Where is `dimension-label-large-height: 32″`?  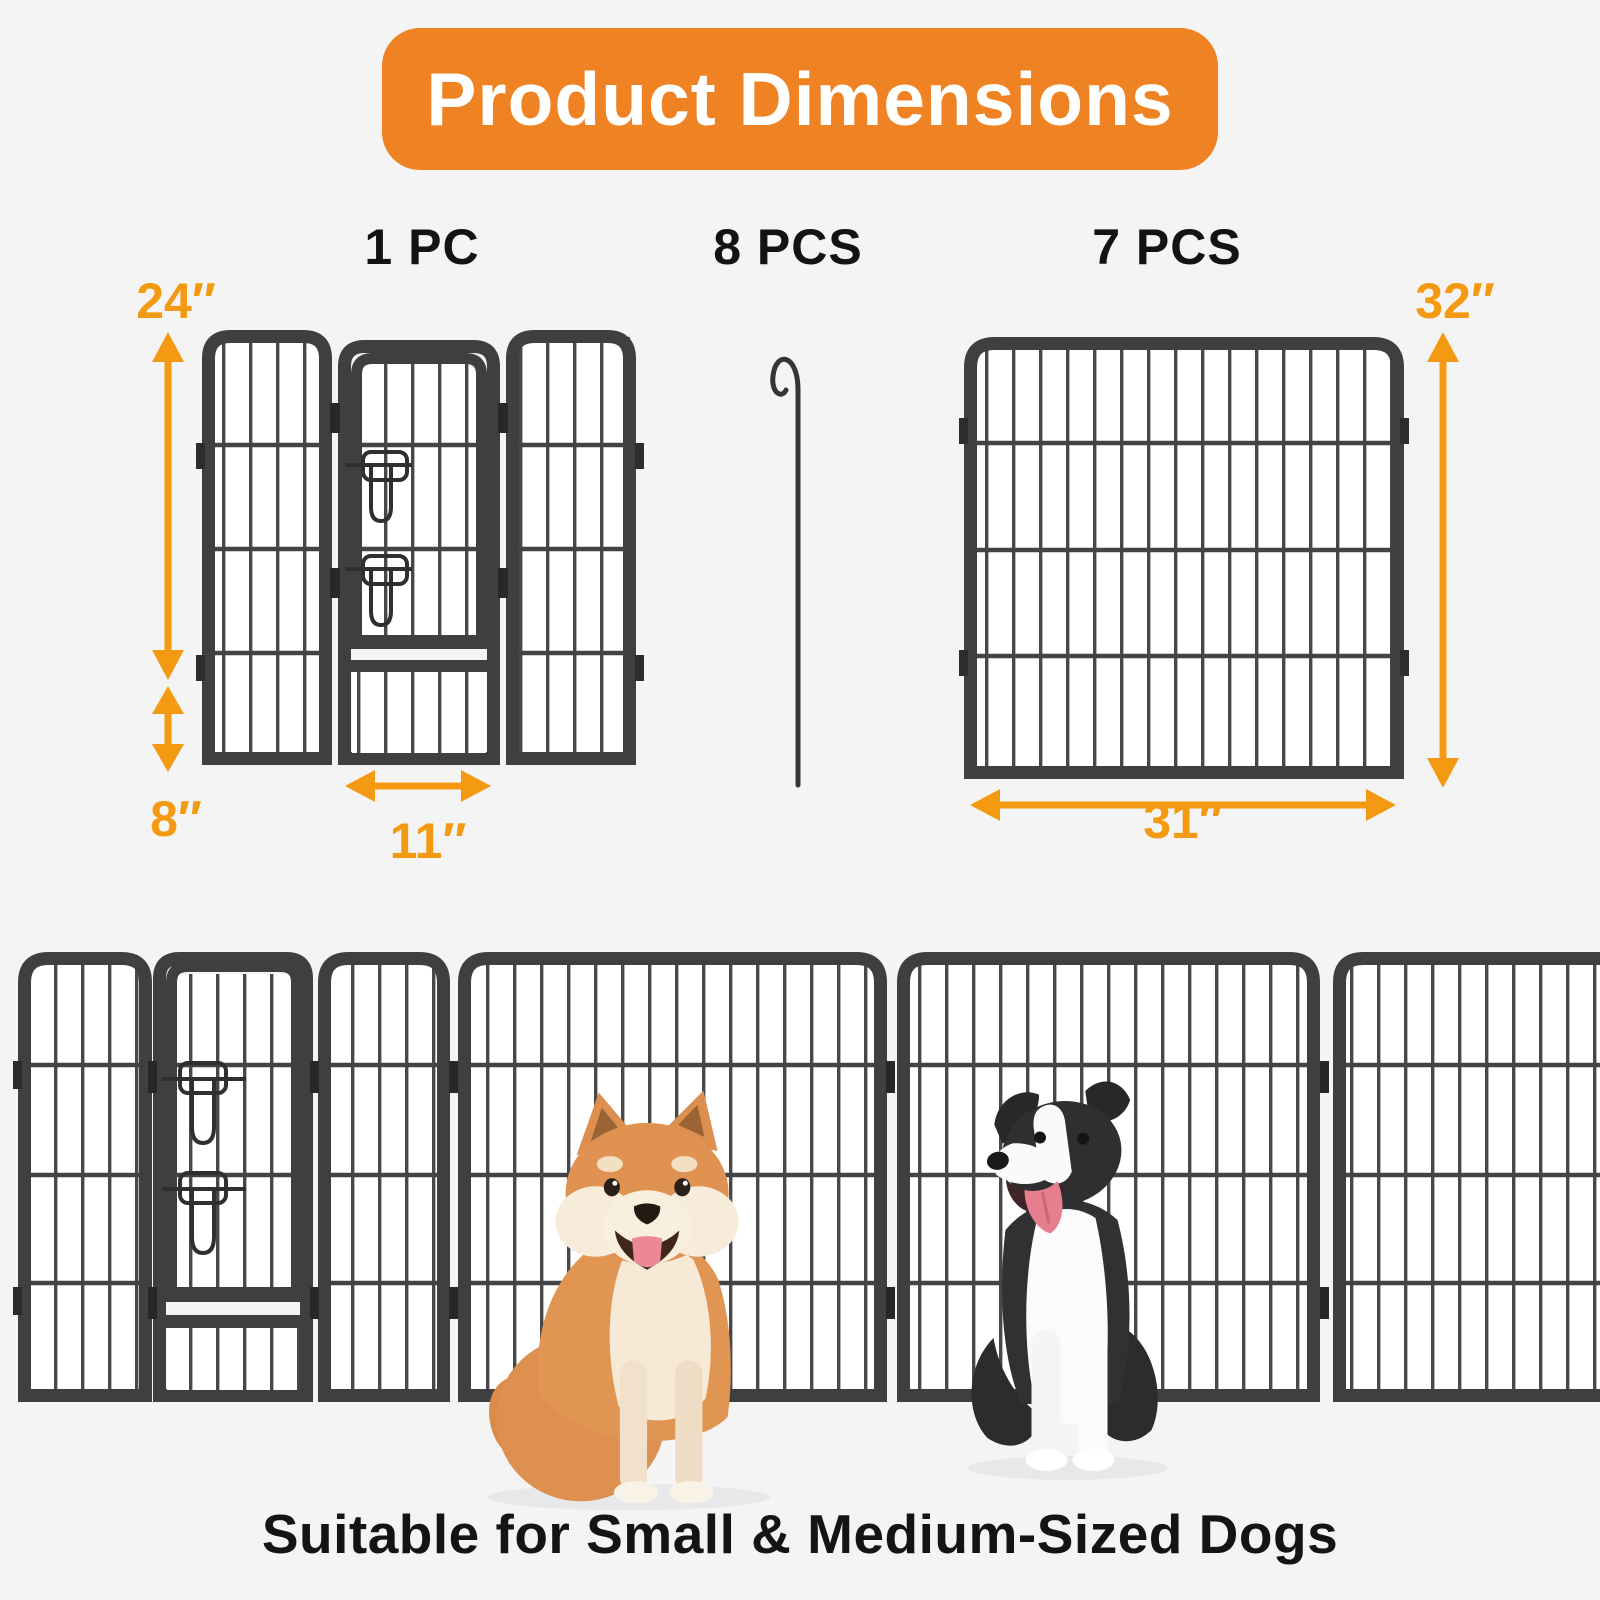 dimension-label-large-height: 32″ is located at coordinates (1455, 301).